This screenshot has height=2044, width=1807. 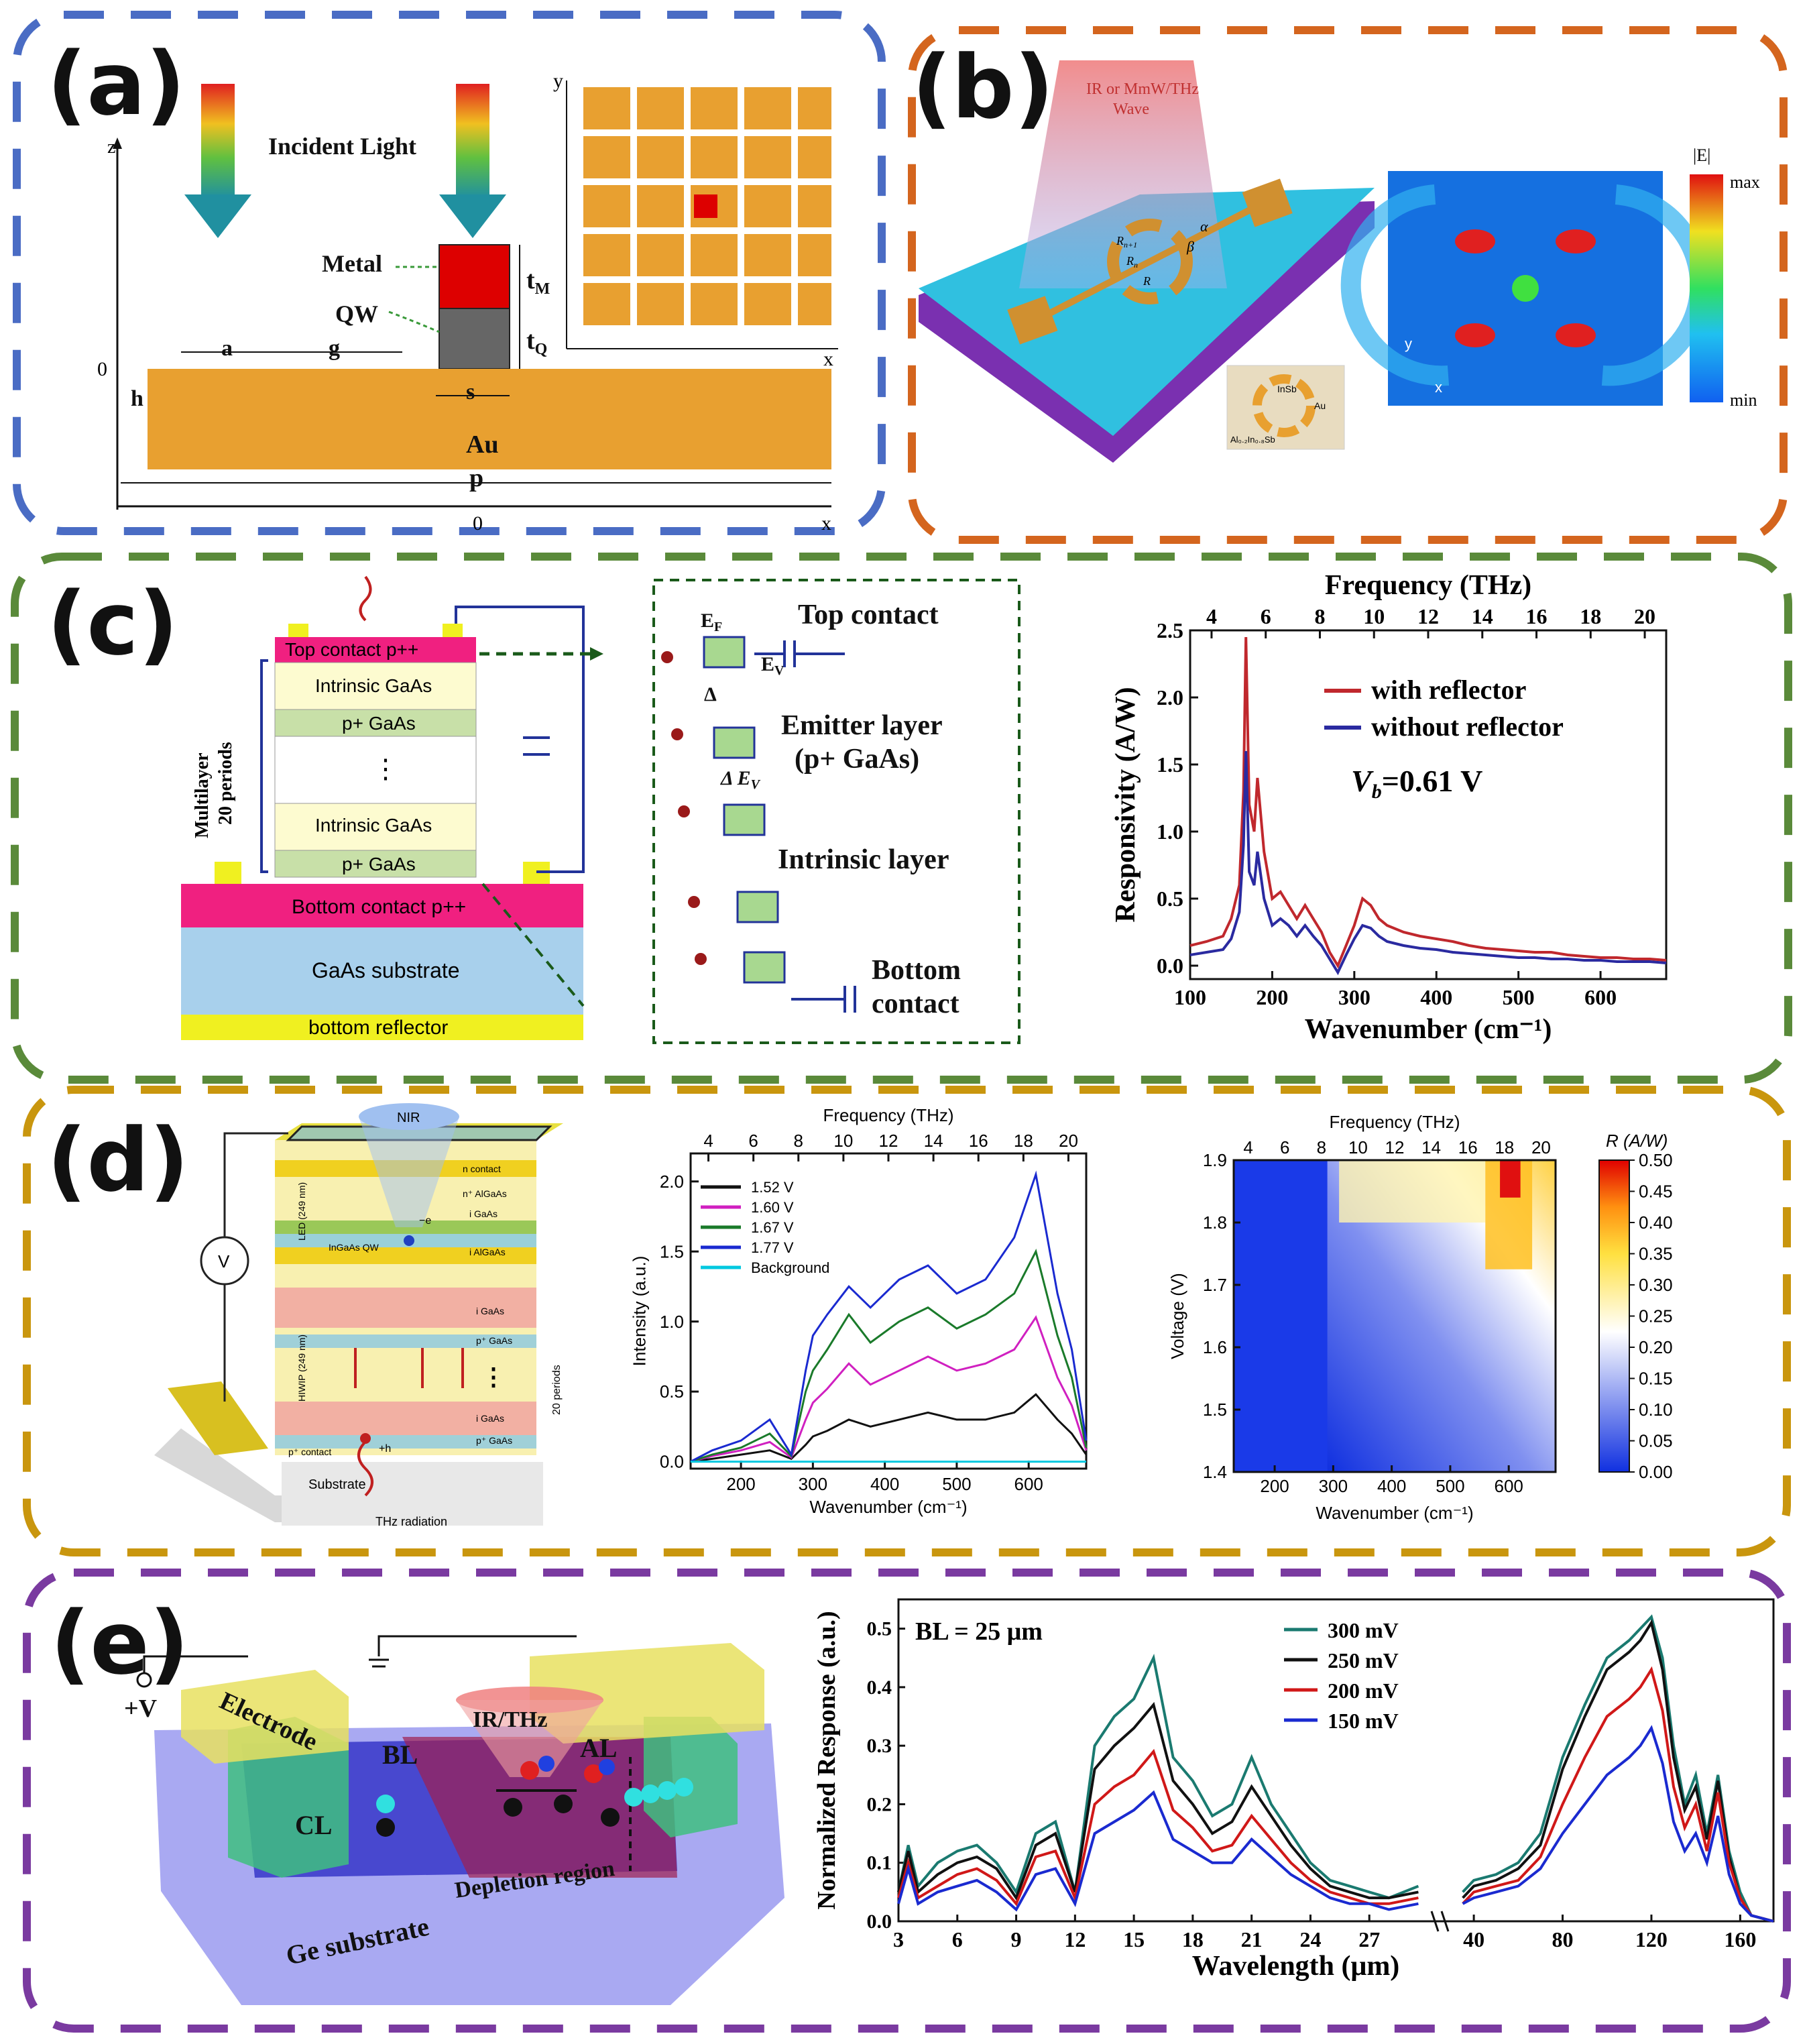 I want to click on inset-x-label: x, so click(x=828, y=359).